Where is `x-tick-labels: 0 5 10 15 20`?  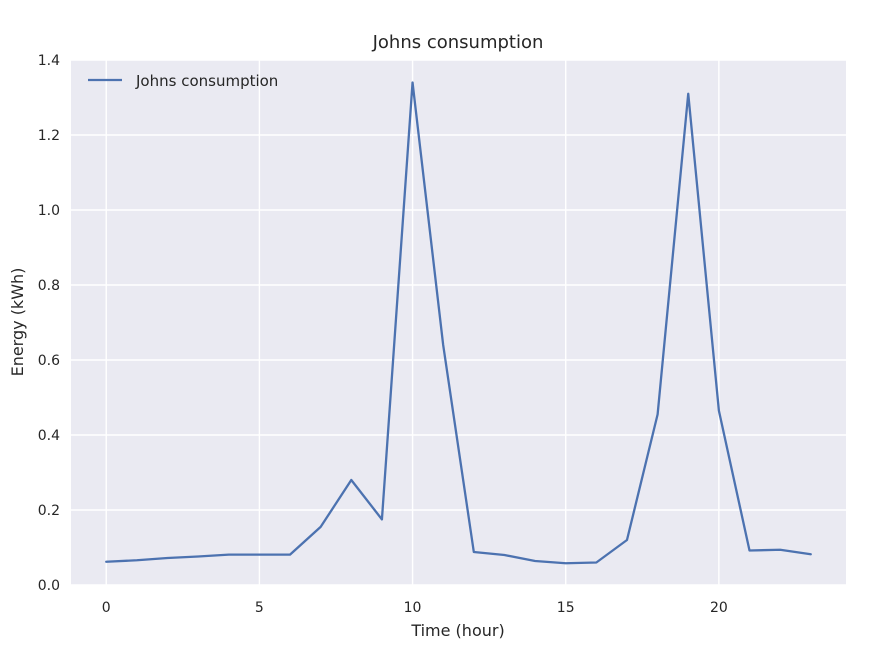
x-tick-labels: 0 5 10 15 20 is located at coordinates (415, 608).